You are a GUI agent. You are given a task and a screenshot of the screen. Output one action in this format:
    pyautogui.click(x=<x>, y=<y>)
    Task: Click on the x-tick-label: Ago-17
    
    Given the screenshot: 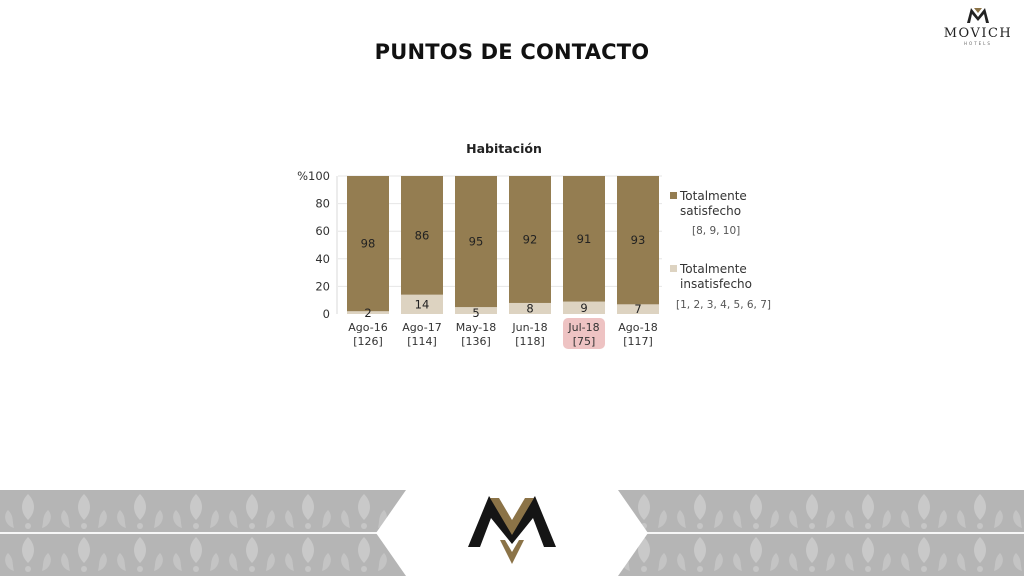 What is the action you would take?
    pyautogui.click(x=421, y=327)
    